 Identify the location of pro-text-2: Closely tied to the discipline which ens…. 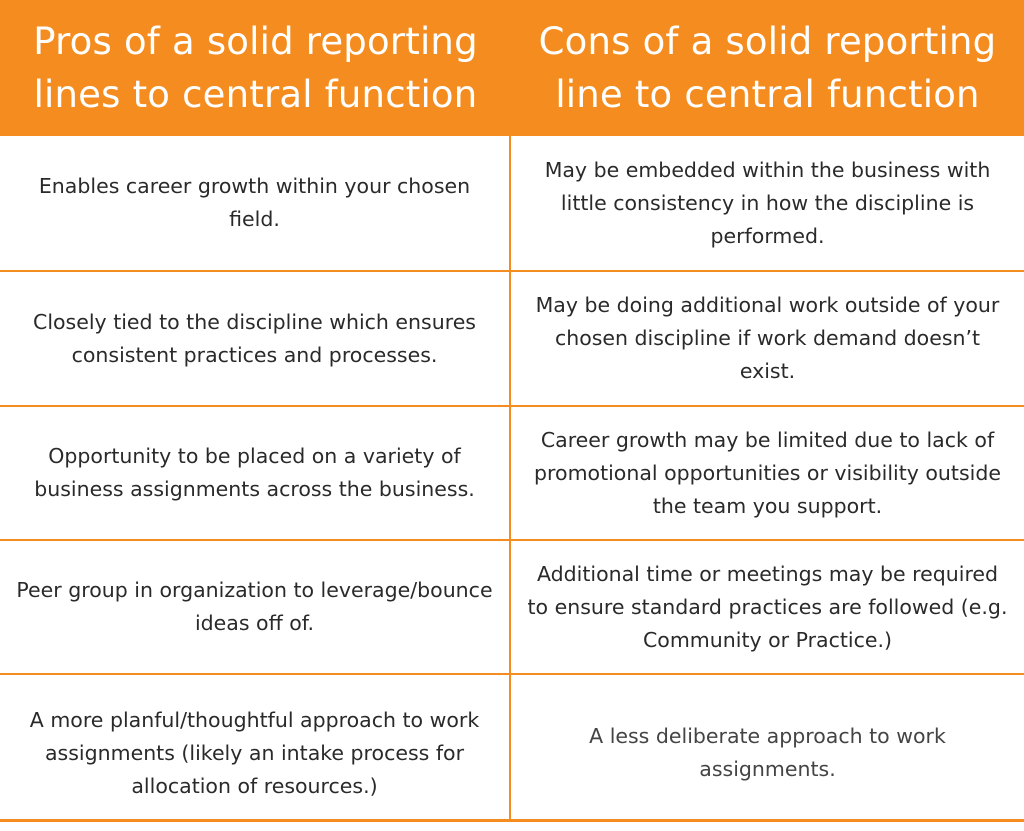
(254, 338).